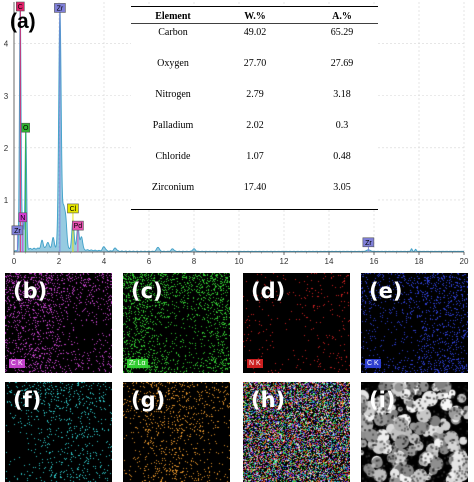 Image resolution: width=474 pixels, height=482 pixels. I want to click on x-tick-label: 20, so click(464, 261).